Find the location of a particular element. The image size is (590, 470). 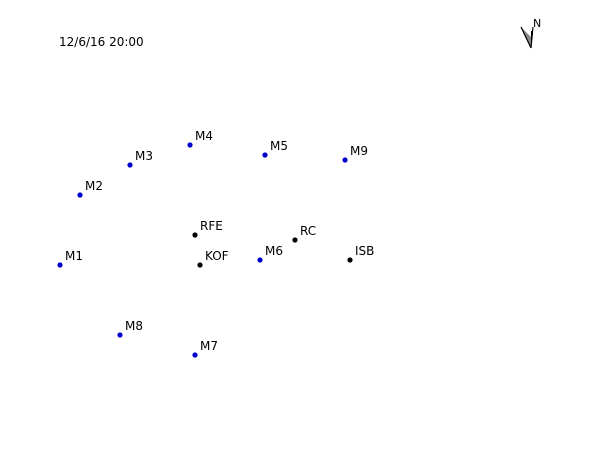

station-m8: M8 is located at coordinates (130, 328).